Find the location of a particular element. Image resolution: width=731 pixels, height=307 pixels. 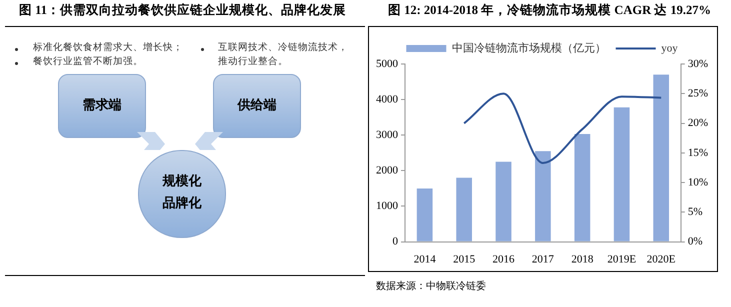

x-tick-label: 2016 is located at coordinates (504, 259).